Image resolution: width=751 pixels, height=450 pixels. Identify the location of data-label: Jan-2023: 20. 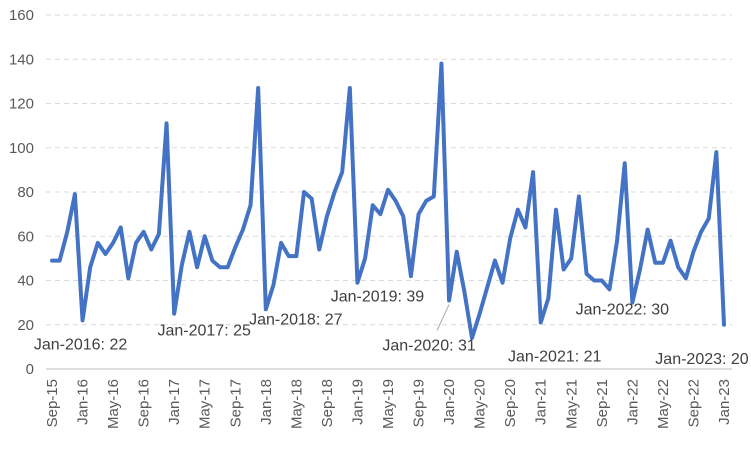
(702, 359).